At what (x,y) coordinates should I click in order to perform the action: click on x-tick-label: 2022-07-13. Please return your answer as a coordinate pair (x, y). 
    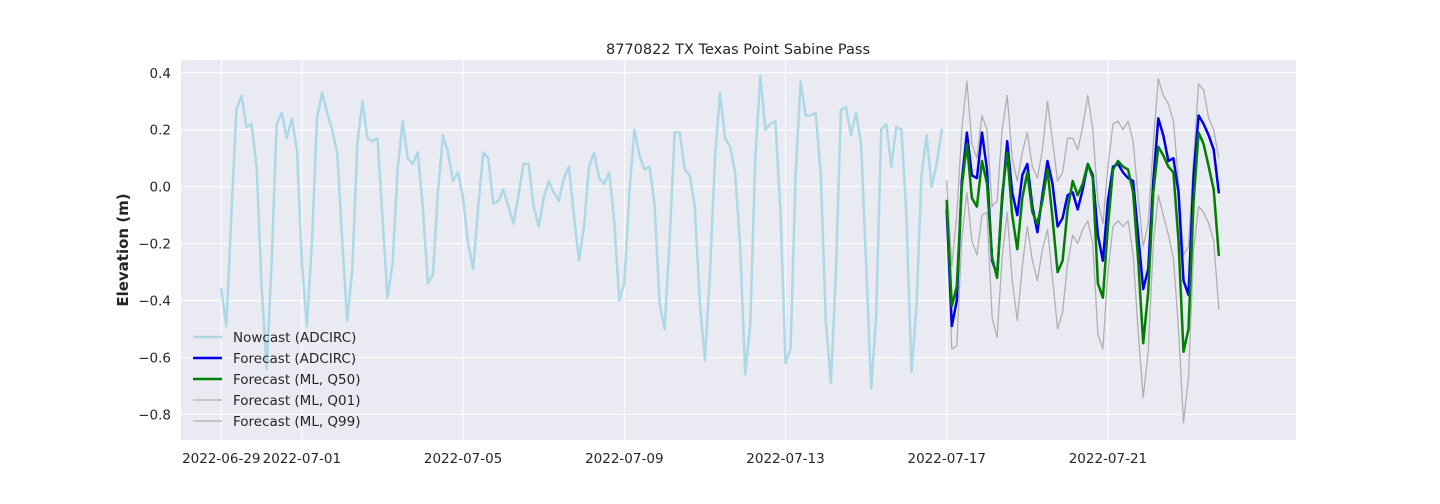
    Looking at the image, I should click on (785, 459).